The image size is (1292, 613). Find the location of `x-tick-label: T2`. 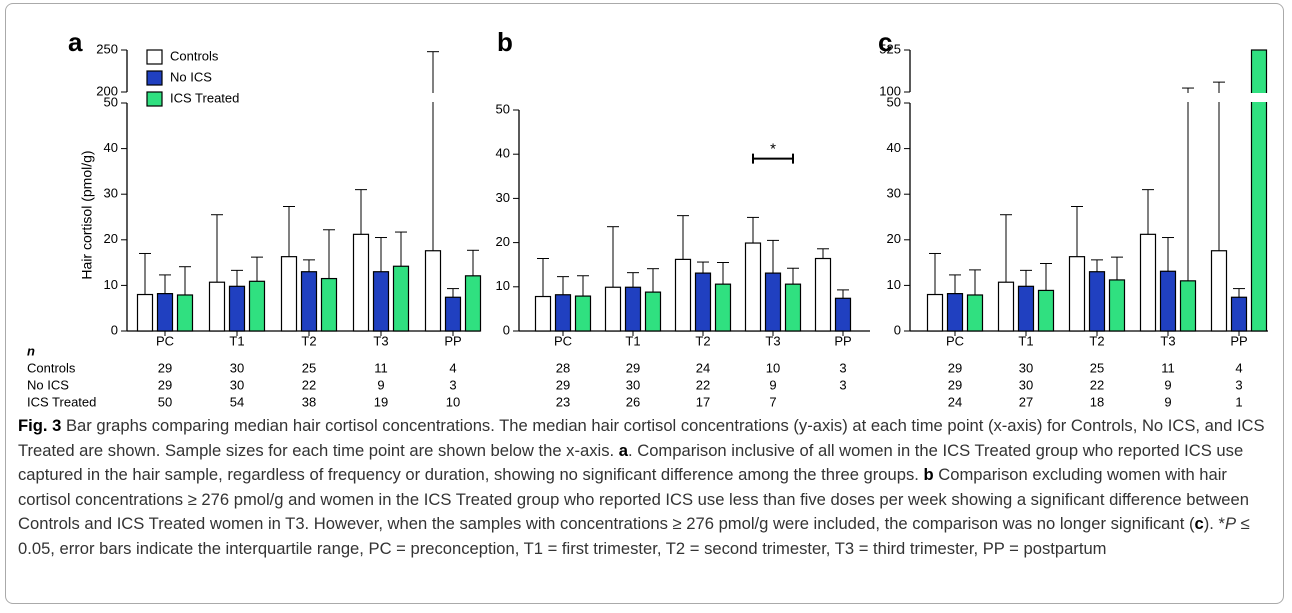

x-tick-label: T2 is located at coordinates (702, 340).